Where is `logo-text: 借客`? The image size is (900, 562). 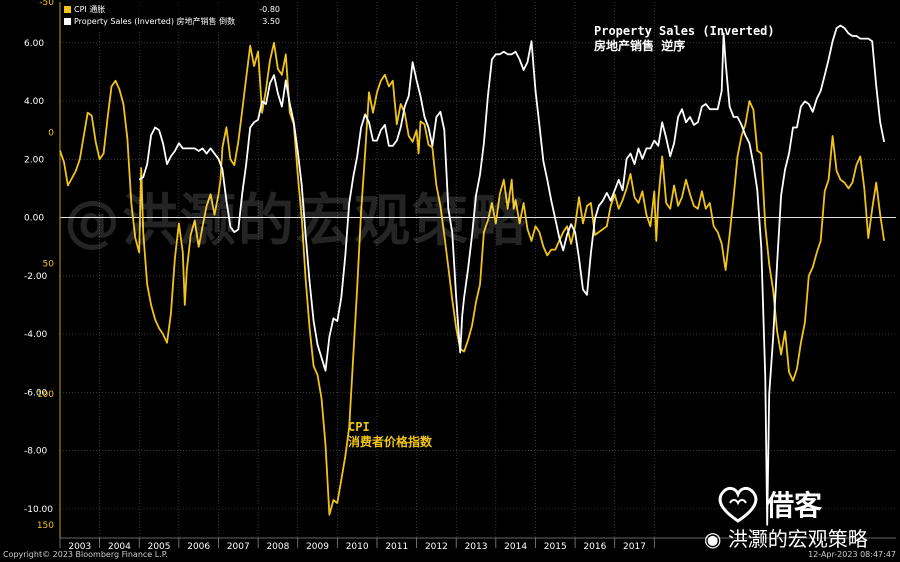
logo-text: 借客 is located at coordinates (794, 505).